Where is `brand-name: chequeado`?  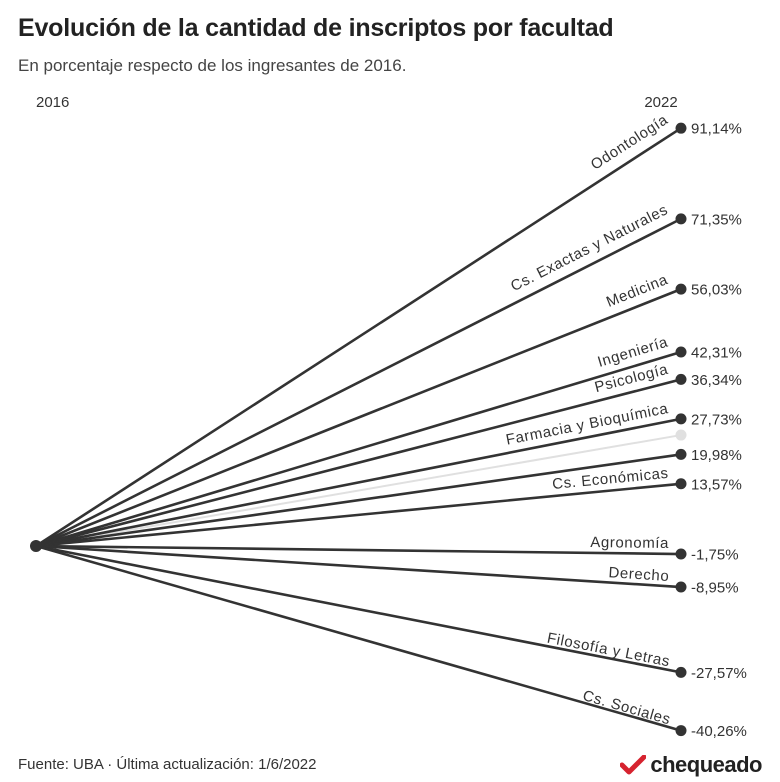
brand-name: chequeado is located at coordinates (706, 764).